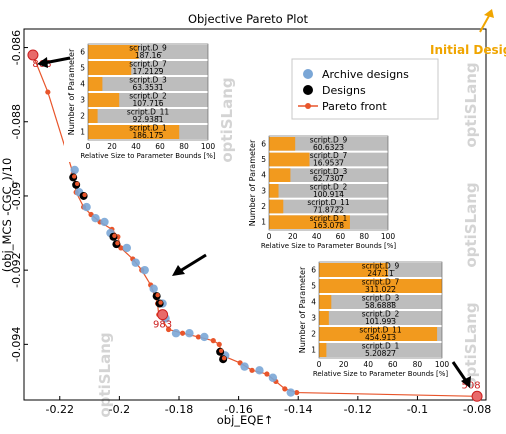 This screenshot has width=506, height=434. I want to click on inset-1-name-2: script.D_11, so click(148, 112).